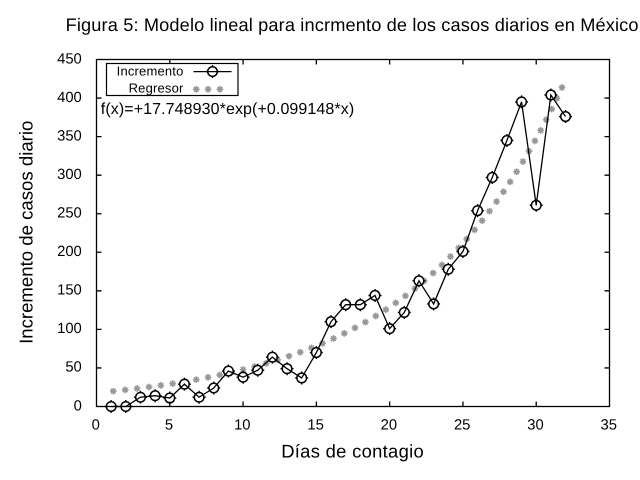 This screenshot has width=640, height=480. What do you see at coordinates (69, 175) in the screenshot?
I see `svg-text: 300` at bounding box center [69, 175].